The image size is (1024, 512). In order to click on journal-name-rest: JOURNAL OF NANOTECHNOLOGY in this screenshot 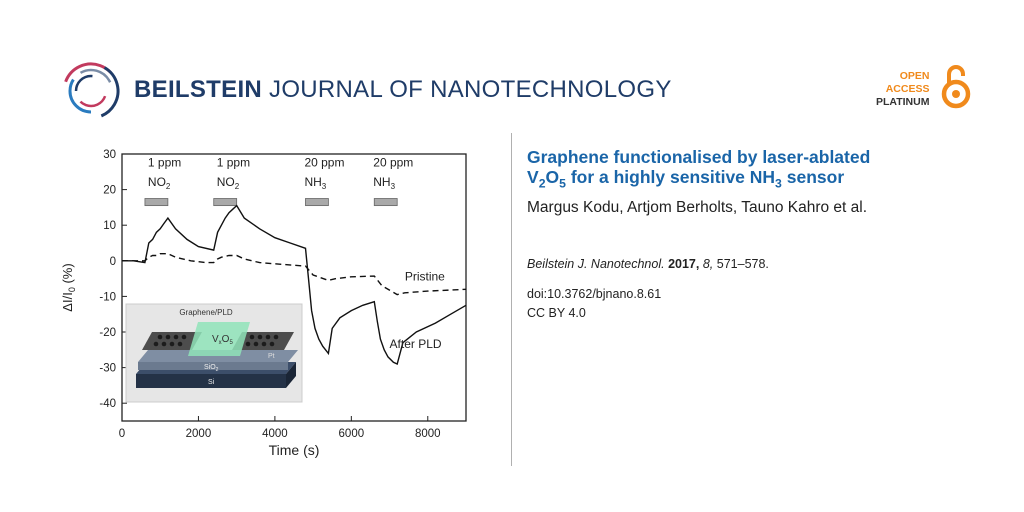, I will do `click(470, 89)`.